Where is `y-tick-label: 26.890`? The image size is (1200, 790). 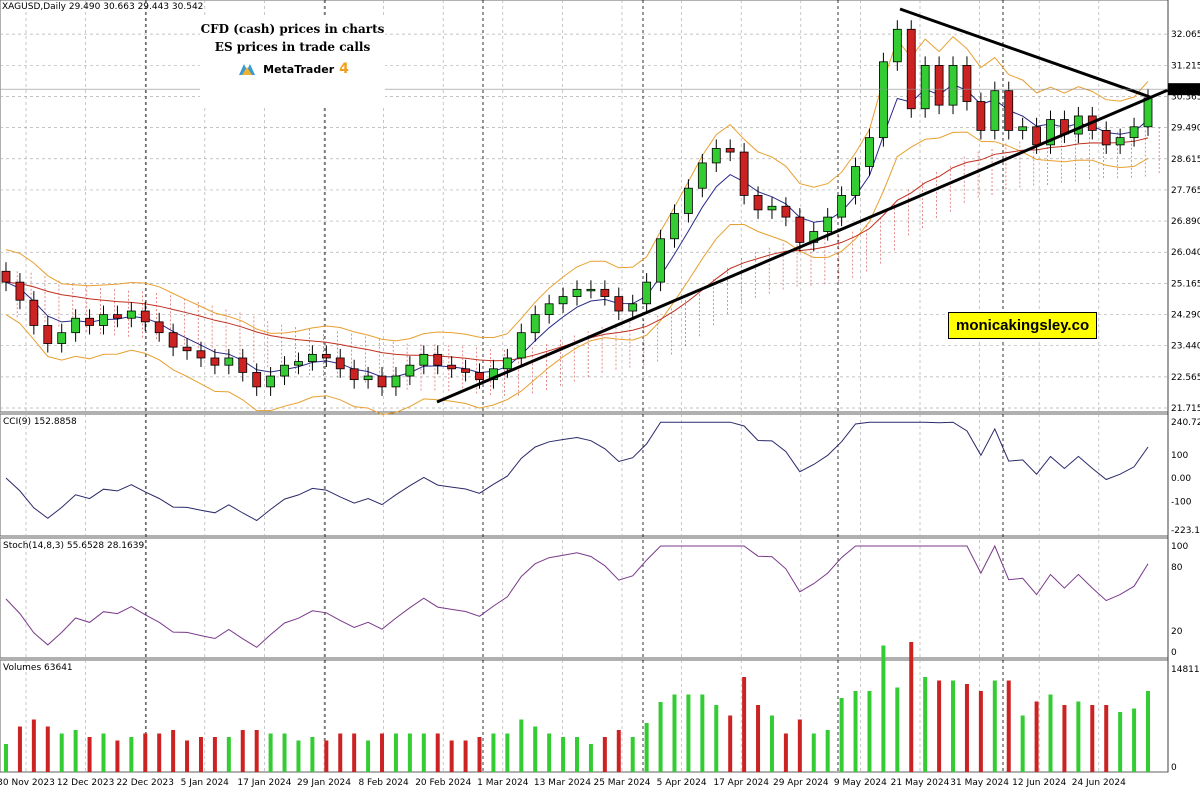 y-tick-label: 26.890 is located at coordinates (1185, 222).